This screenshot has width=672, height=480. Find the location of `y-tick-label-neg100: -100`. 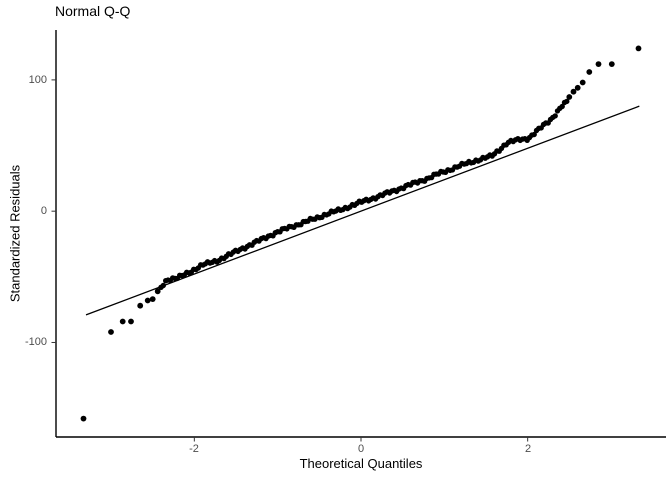

y-tick-label-neg100: -100 is located at coordinates (35, 342).